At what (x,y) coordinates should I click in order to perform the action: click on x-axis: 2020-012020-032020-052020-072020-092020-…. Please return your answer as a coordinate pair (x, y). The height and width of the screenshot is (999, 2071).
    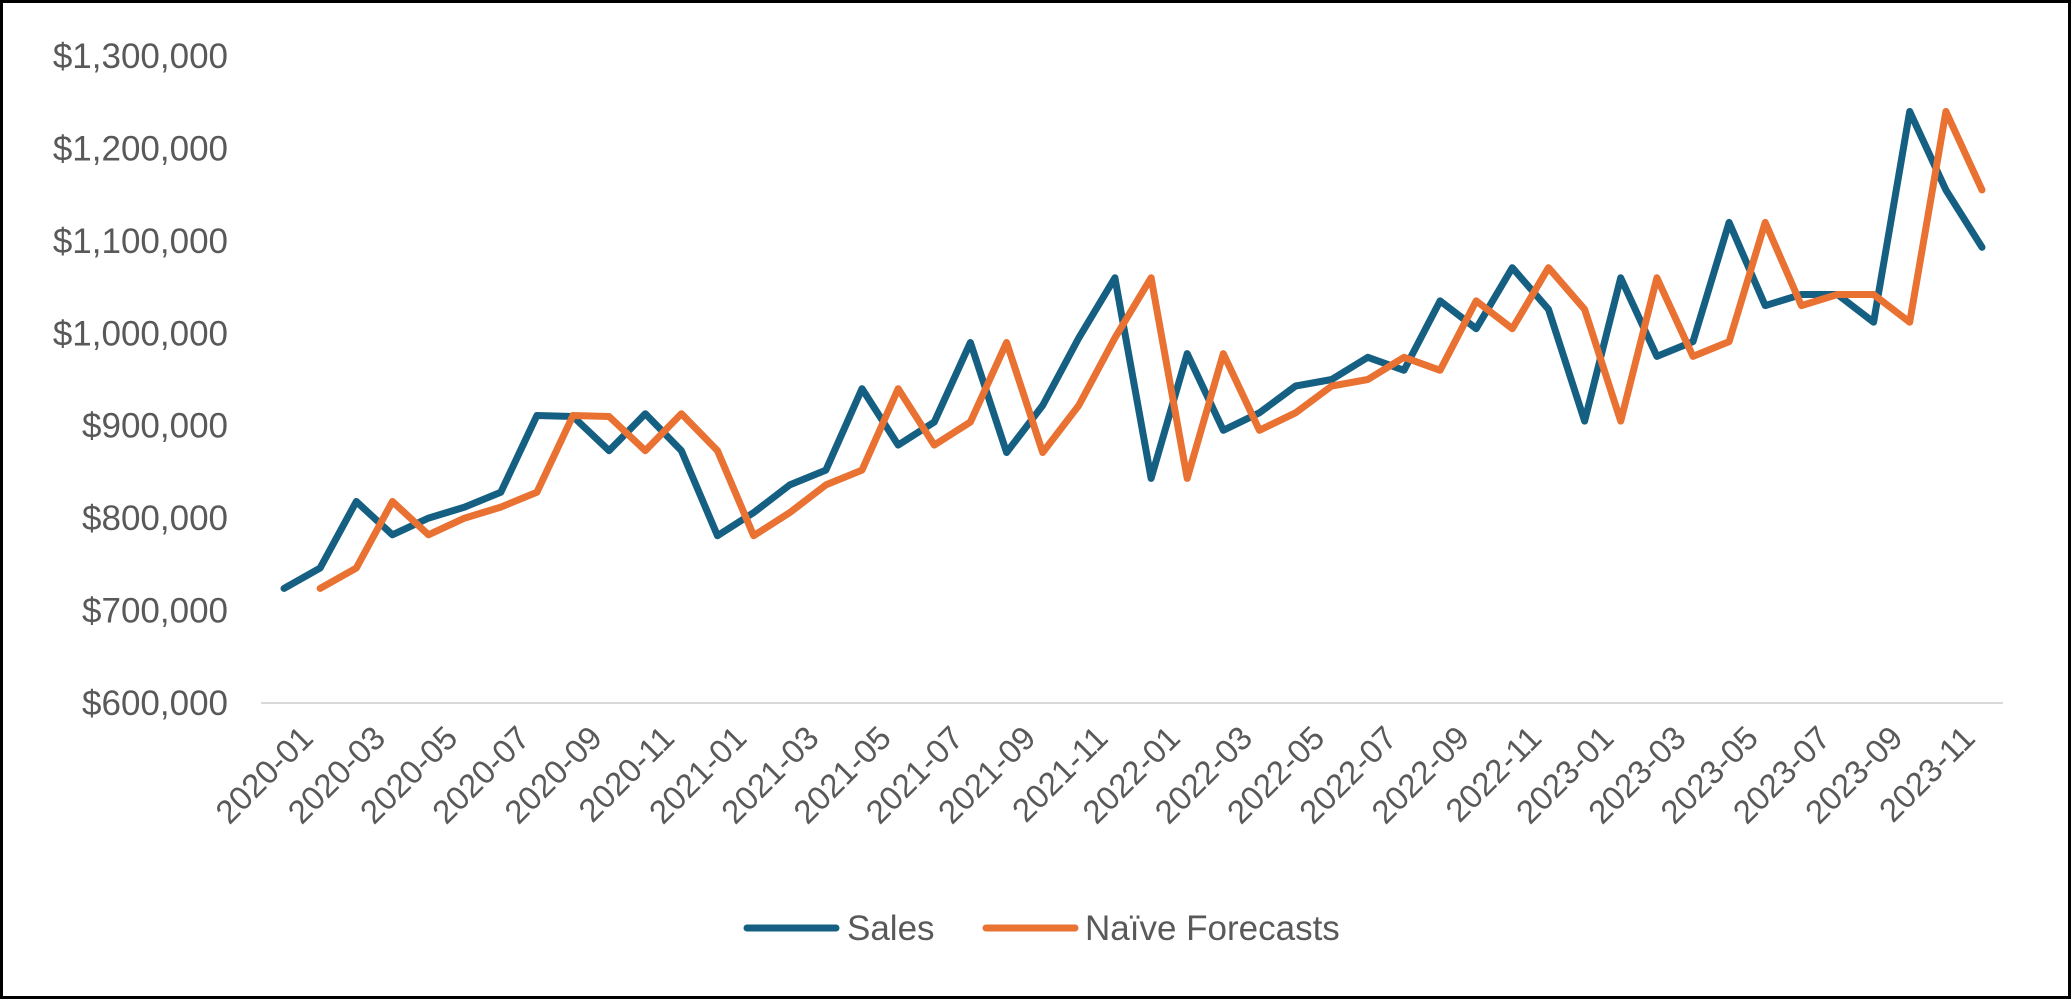
    Looking at the image, I should click on (1105, 766).